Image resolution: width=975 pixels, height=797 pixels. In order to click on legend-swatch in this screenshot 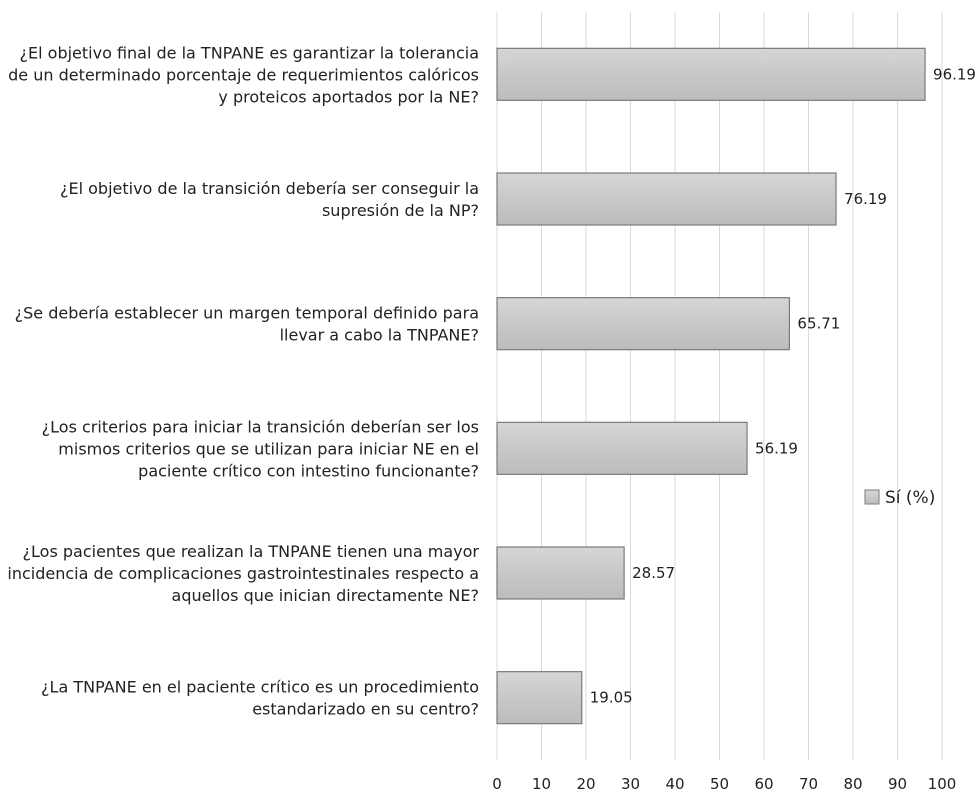, I will do `click(872, 497)`.